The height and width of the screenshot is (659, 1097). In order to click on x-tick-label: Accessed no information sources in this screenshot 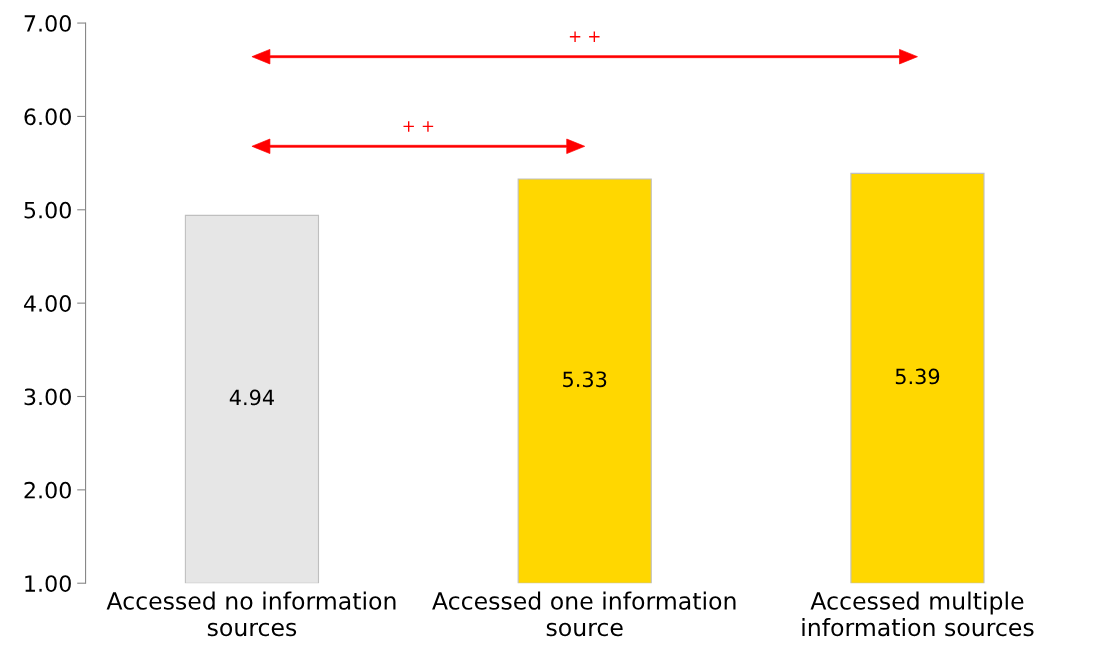, I will do `click(251, 614)`.